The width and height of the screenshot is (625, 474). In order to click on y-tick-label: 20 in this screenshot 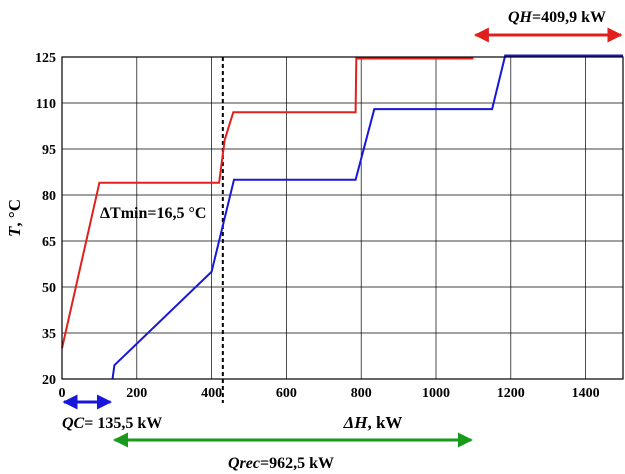, I will do `click(49, 380)`.